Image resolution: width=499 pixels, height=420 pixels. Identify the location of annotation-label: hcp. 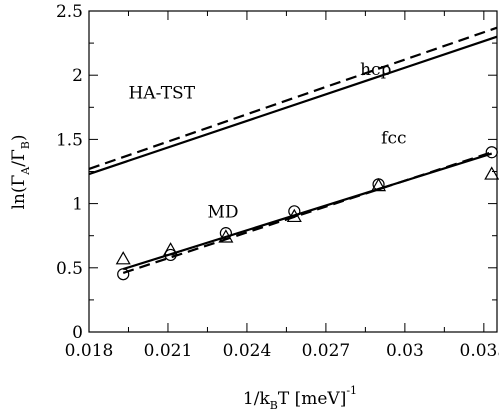
(375, 70).